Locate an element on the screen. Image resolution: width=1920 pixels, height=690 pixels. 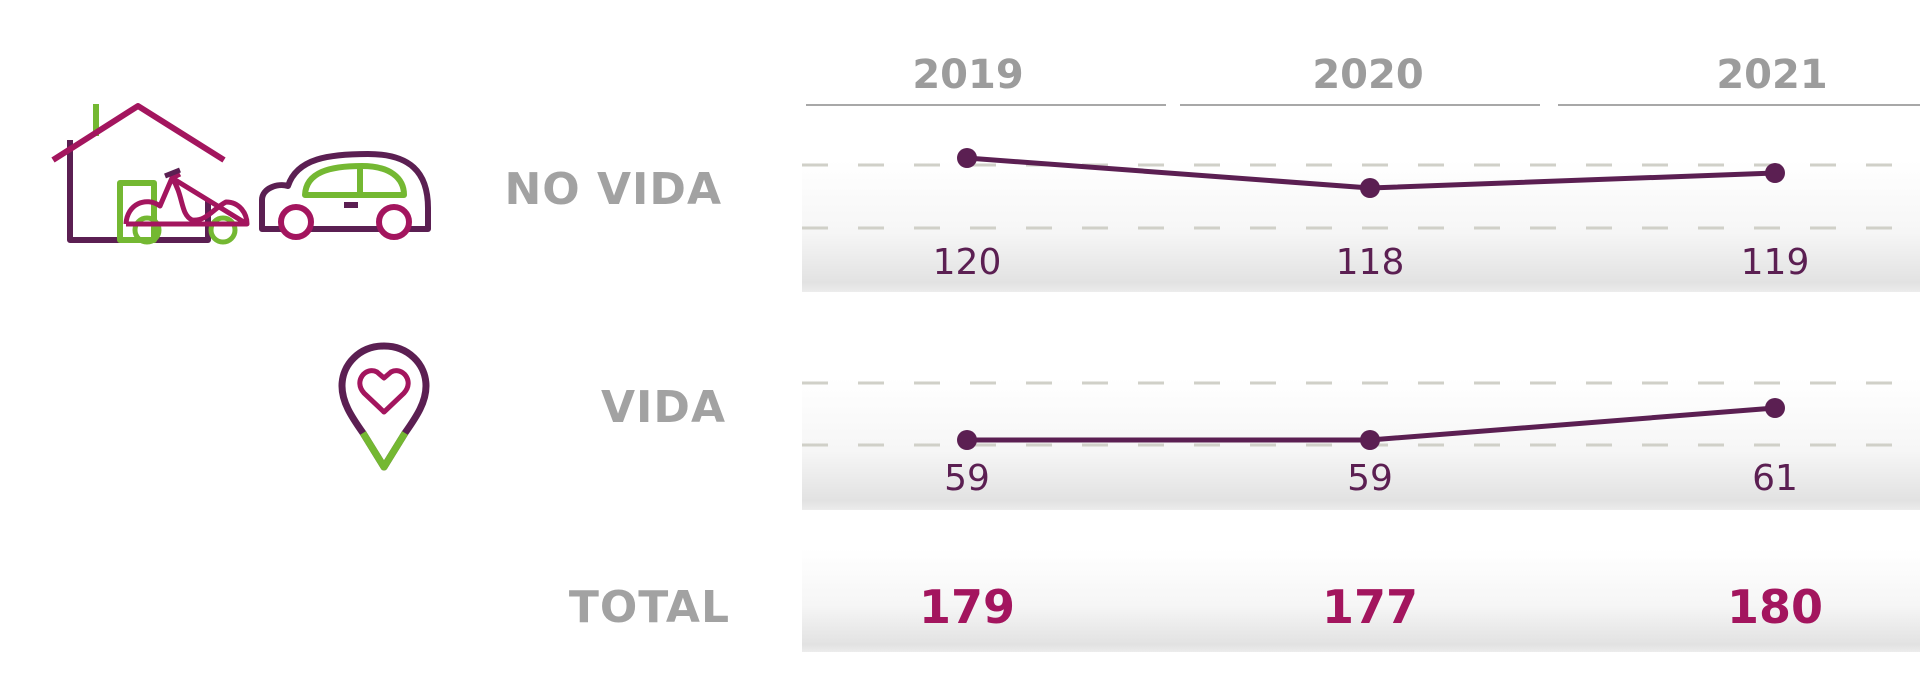
value-no-vida-2020: 118 is located at coordinates (1370, 262).